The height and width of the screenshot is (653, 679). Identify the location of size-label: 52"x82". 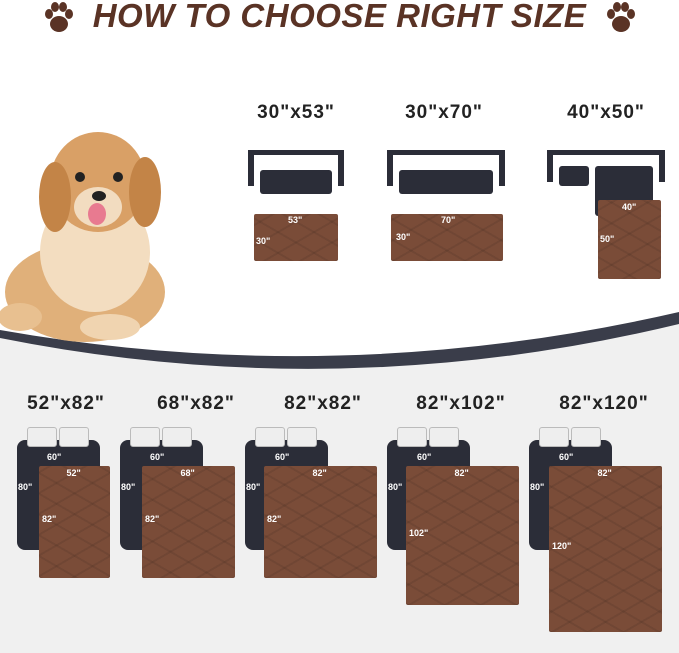
(66, 403).